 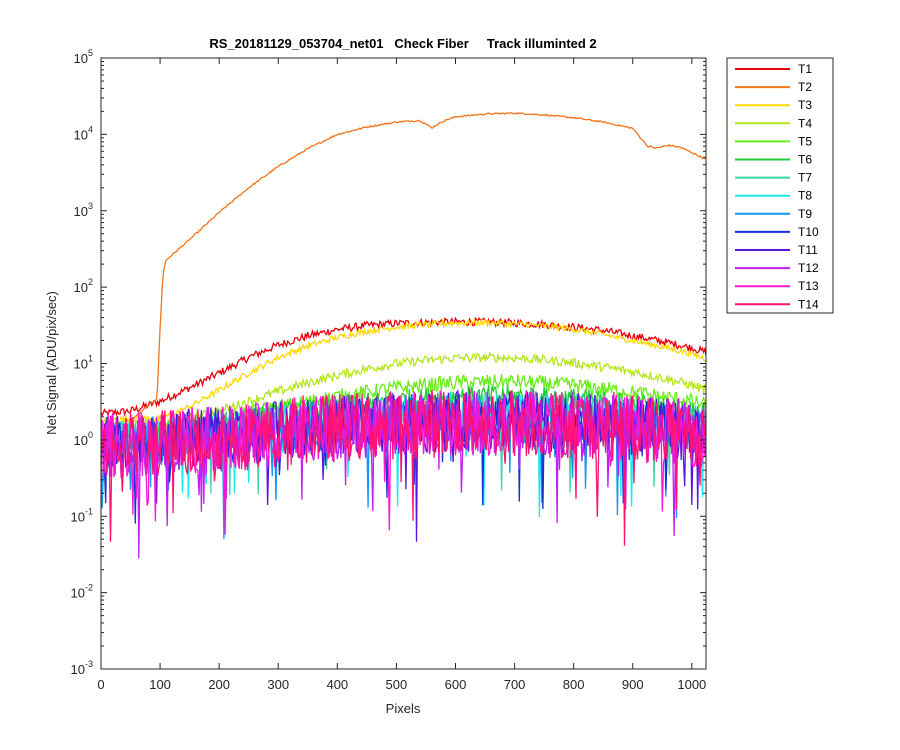 I want to click on legend: T1 T2 T3 T4 T5 T6 T7 T8 T9 T10 T11 T12 T13 T14, so click(x=780, y=185).